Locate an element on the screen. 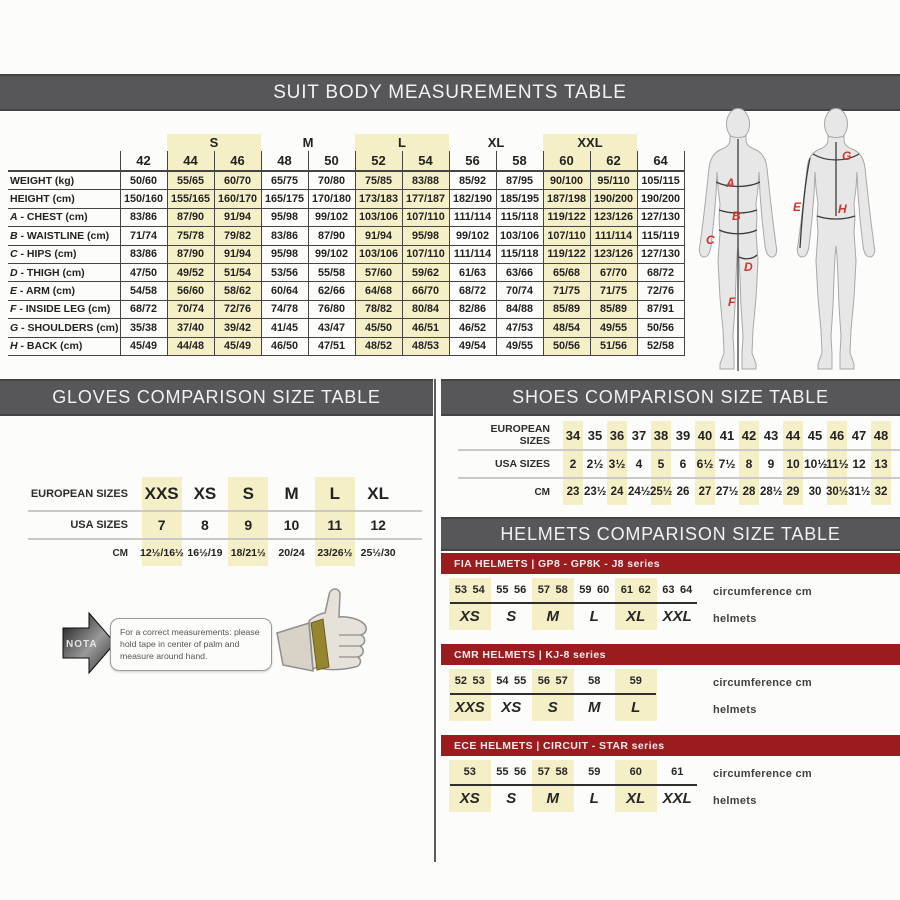 The image size is (900, 900). size-value: 28½ is located at coordinates (771, 492).